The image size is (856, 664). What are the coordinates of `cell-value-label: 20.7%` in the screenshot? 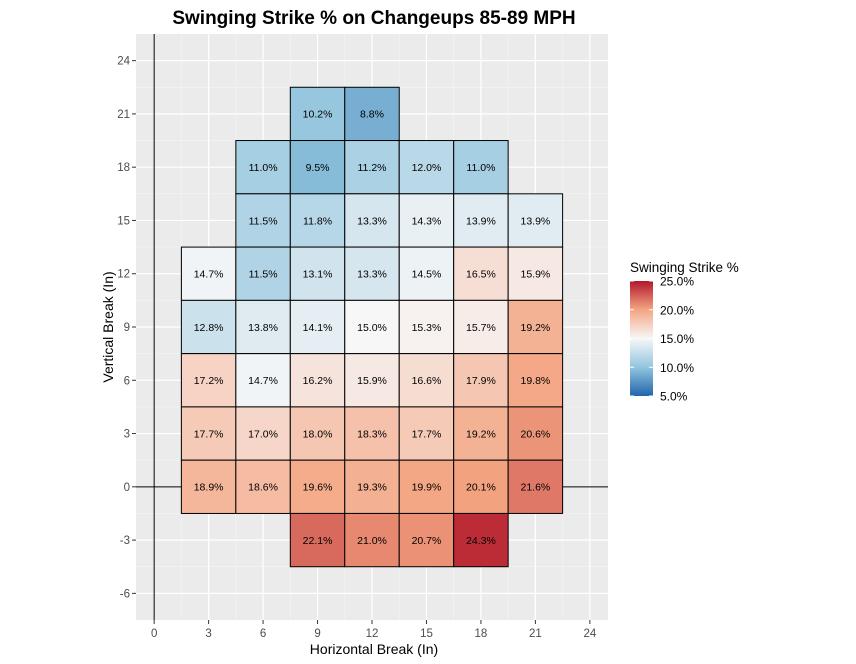 It's located at (427, 541).